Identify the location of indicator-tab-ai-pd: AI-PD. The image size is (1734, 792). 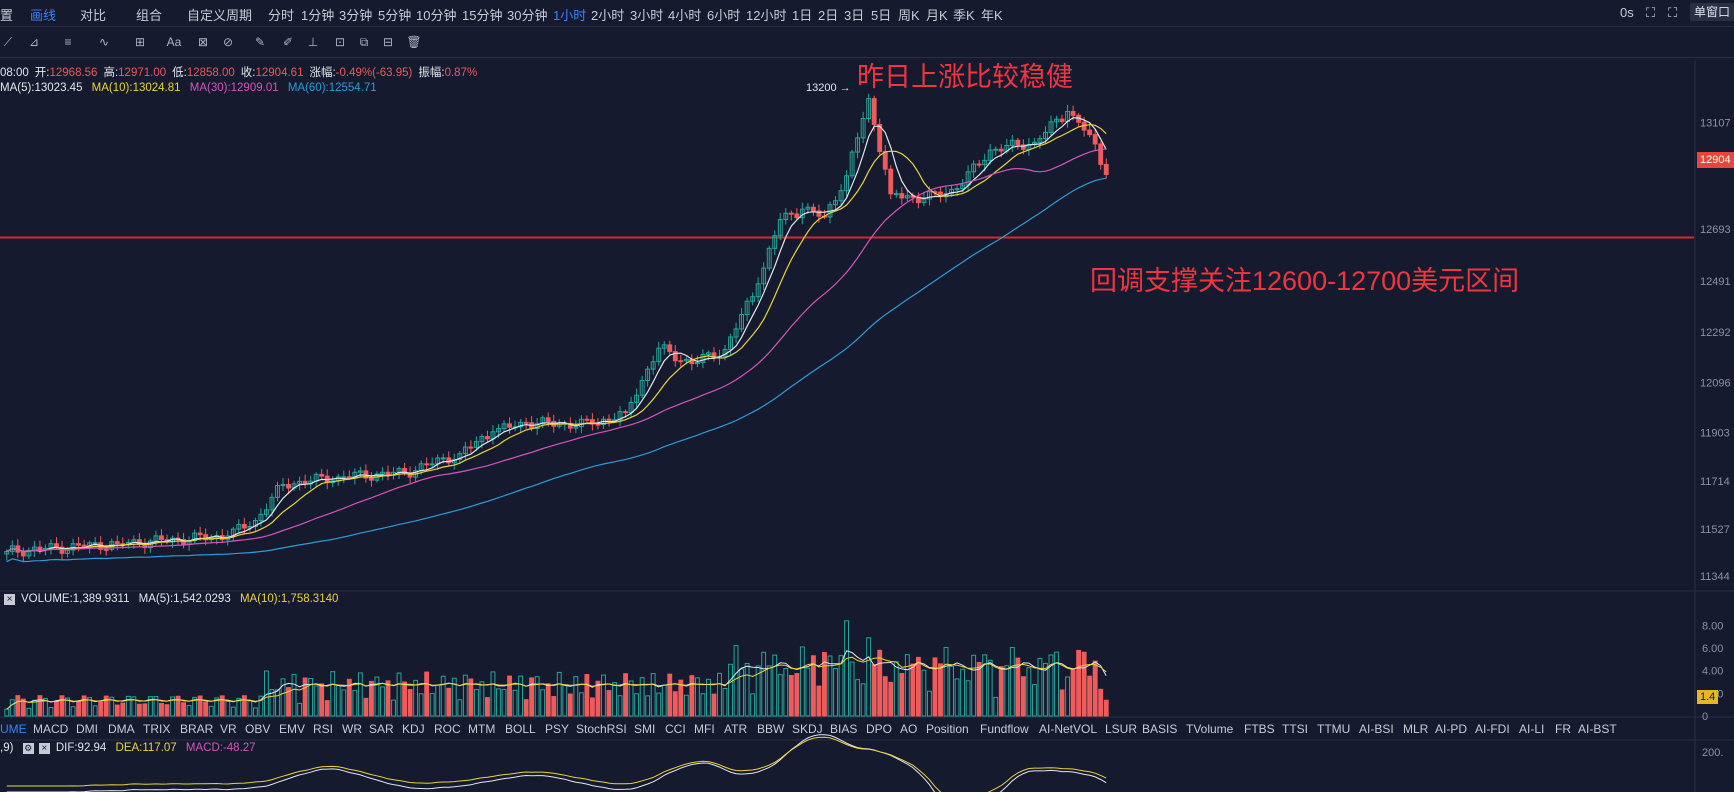
(1451, 729).